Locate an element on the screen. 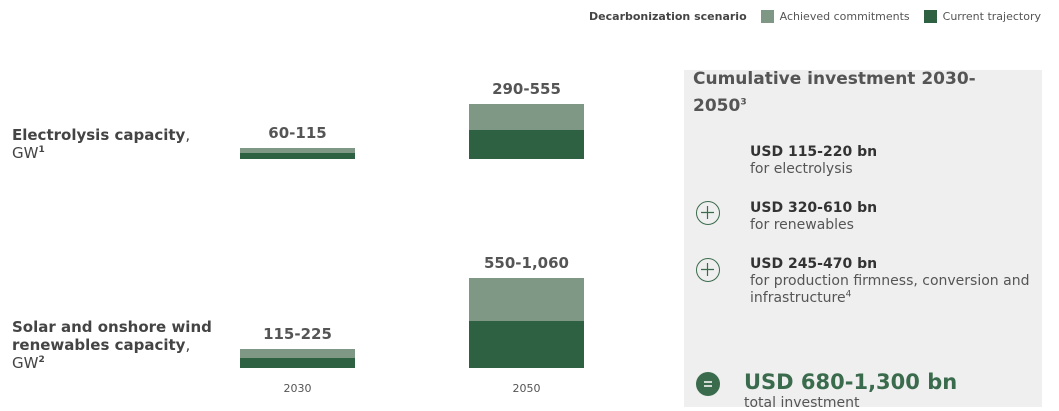 The height and width of the screenshot is (411, 1059). bar-label: 290-555 is located at coordinates (526, 89).